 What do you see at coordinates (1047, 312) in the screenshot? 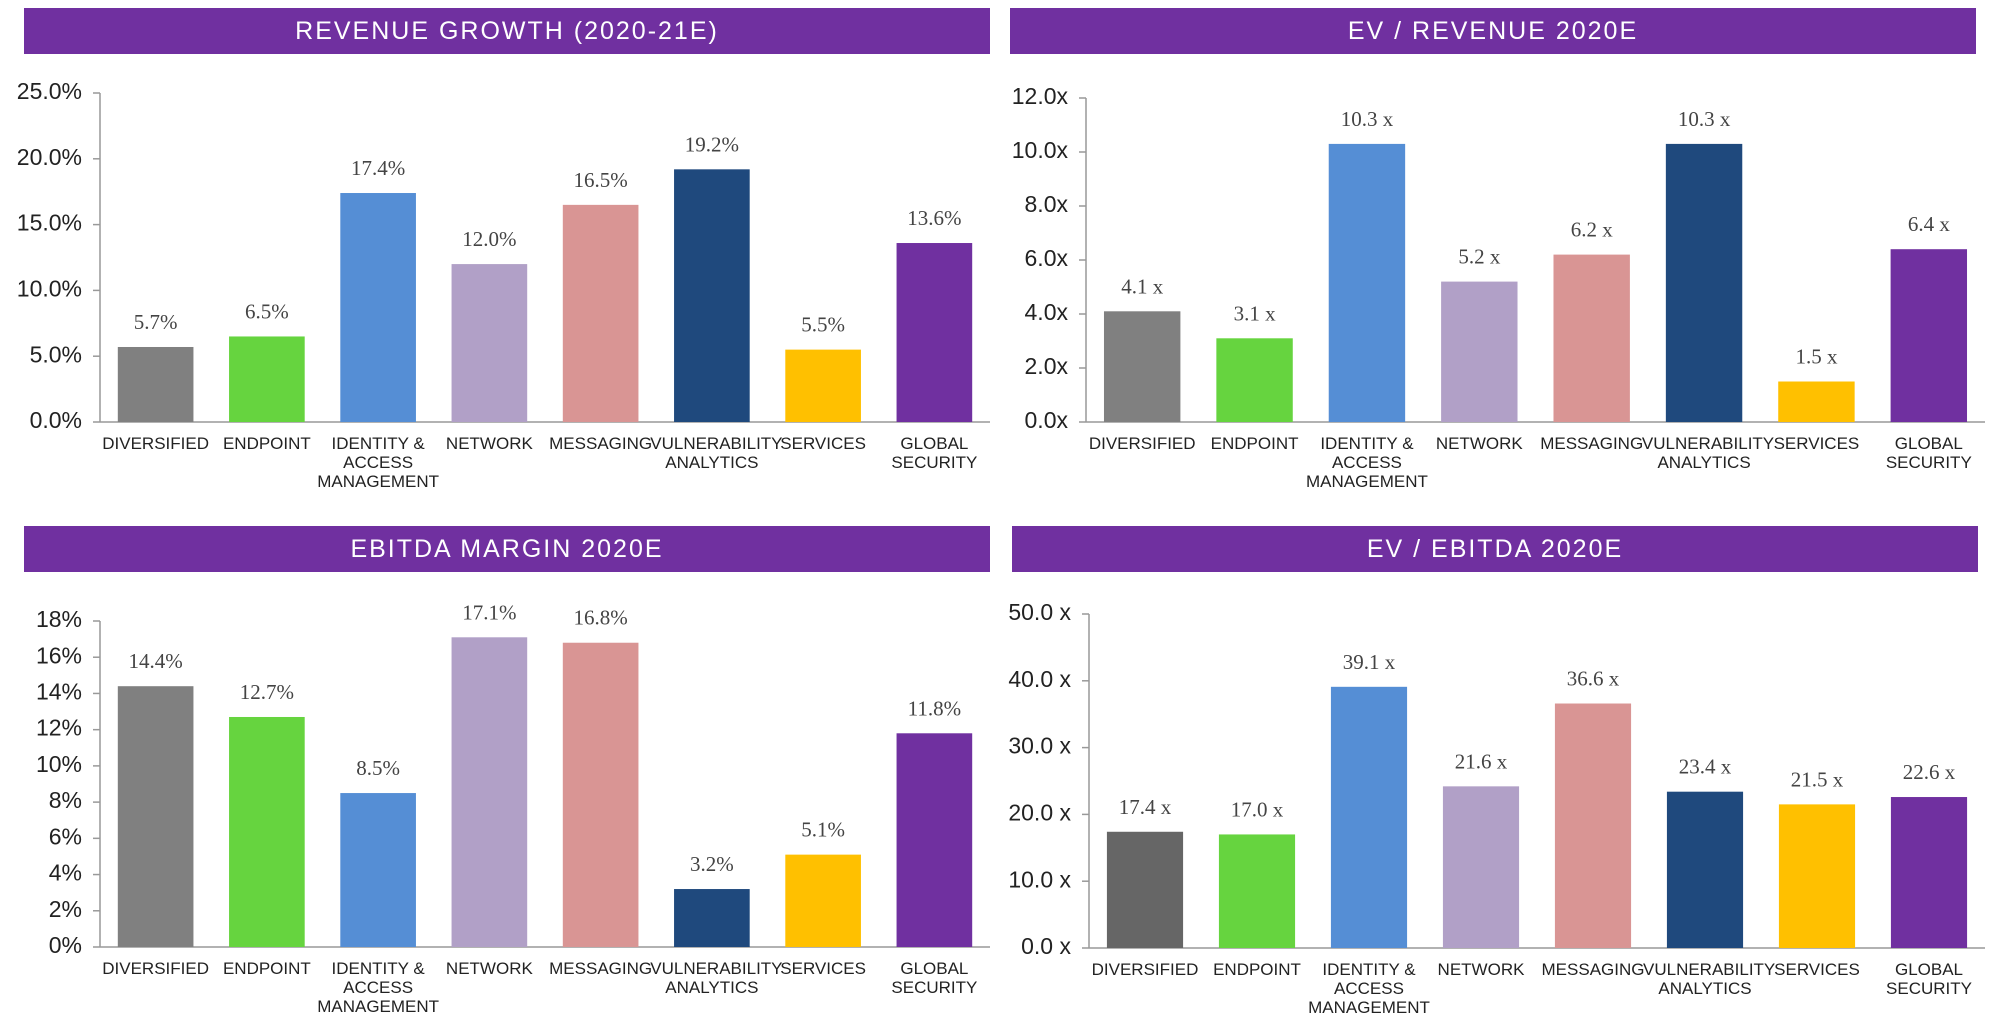
I see `y-tick-label: 4.0x` at bounding box center [1047, 312].